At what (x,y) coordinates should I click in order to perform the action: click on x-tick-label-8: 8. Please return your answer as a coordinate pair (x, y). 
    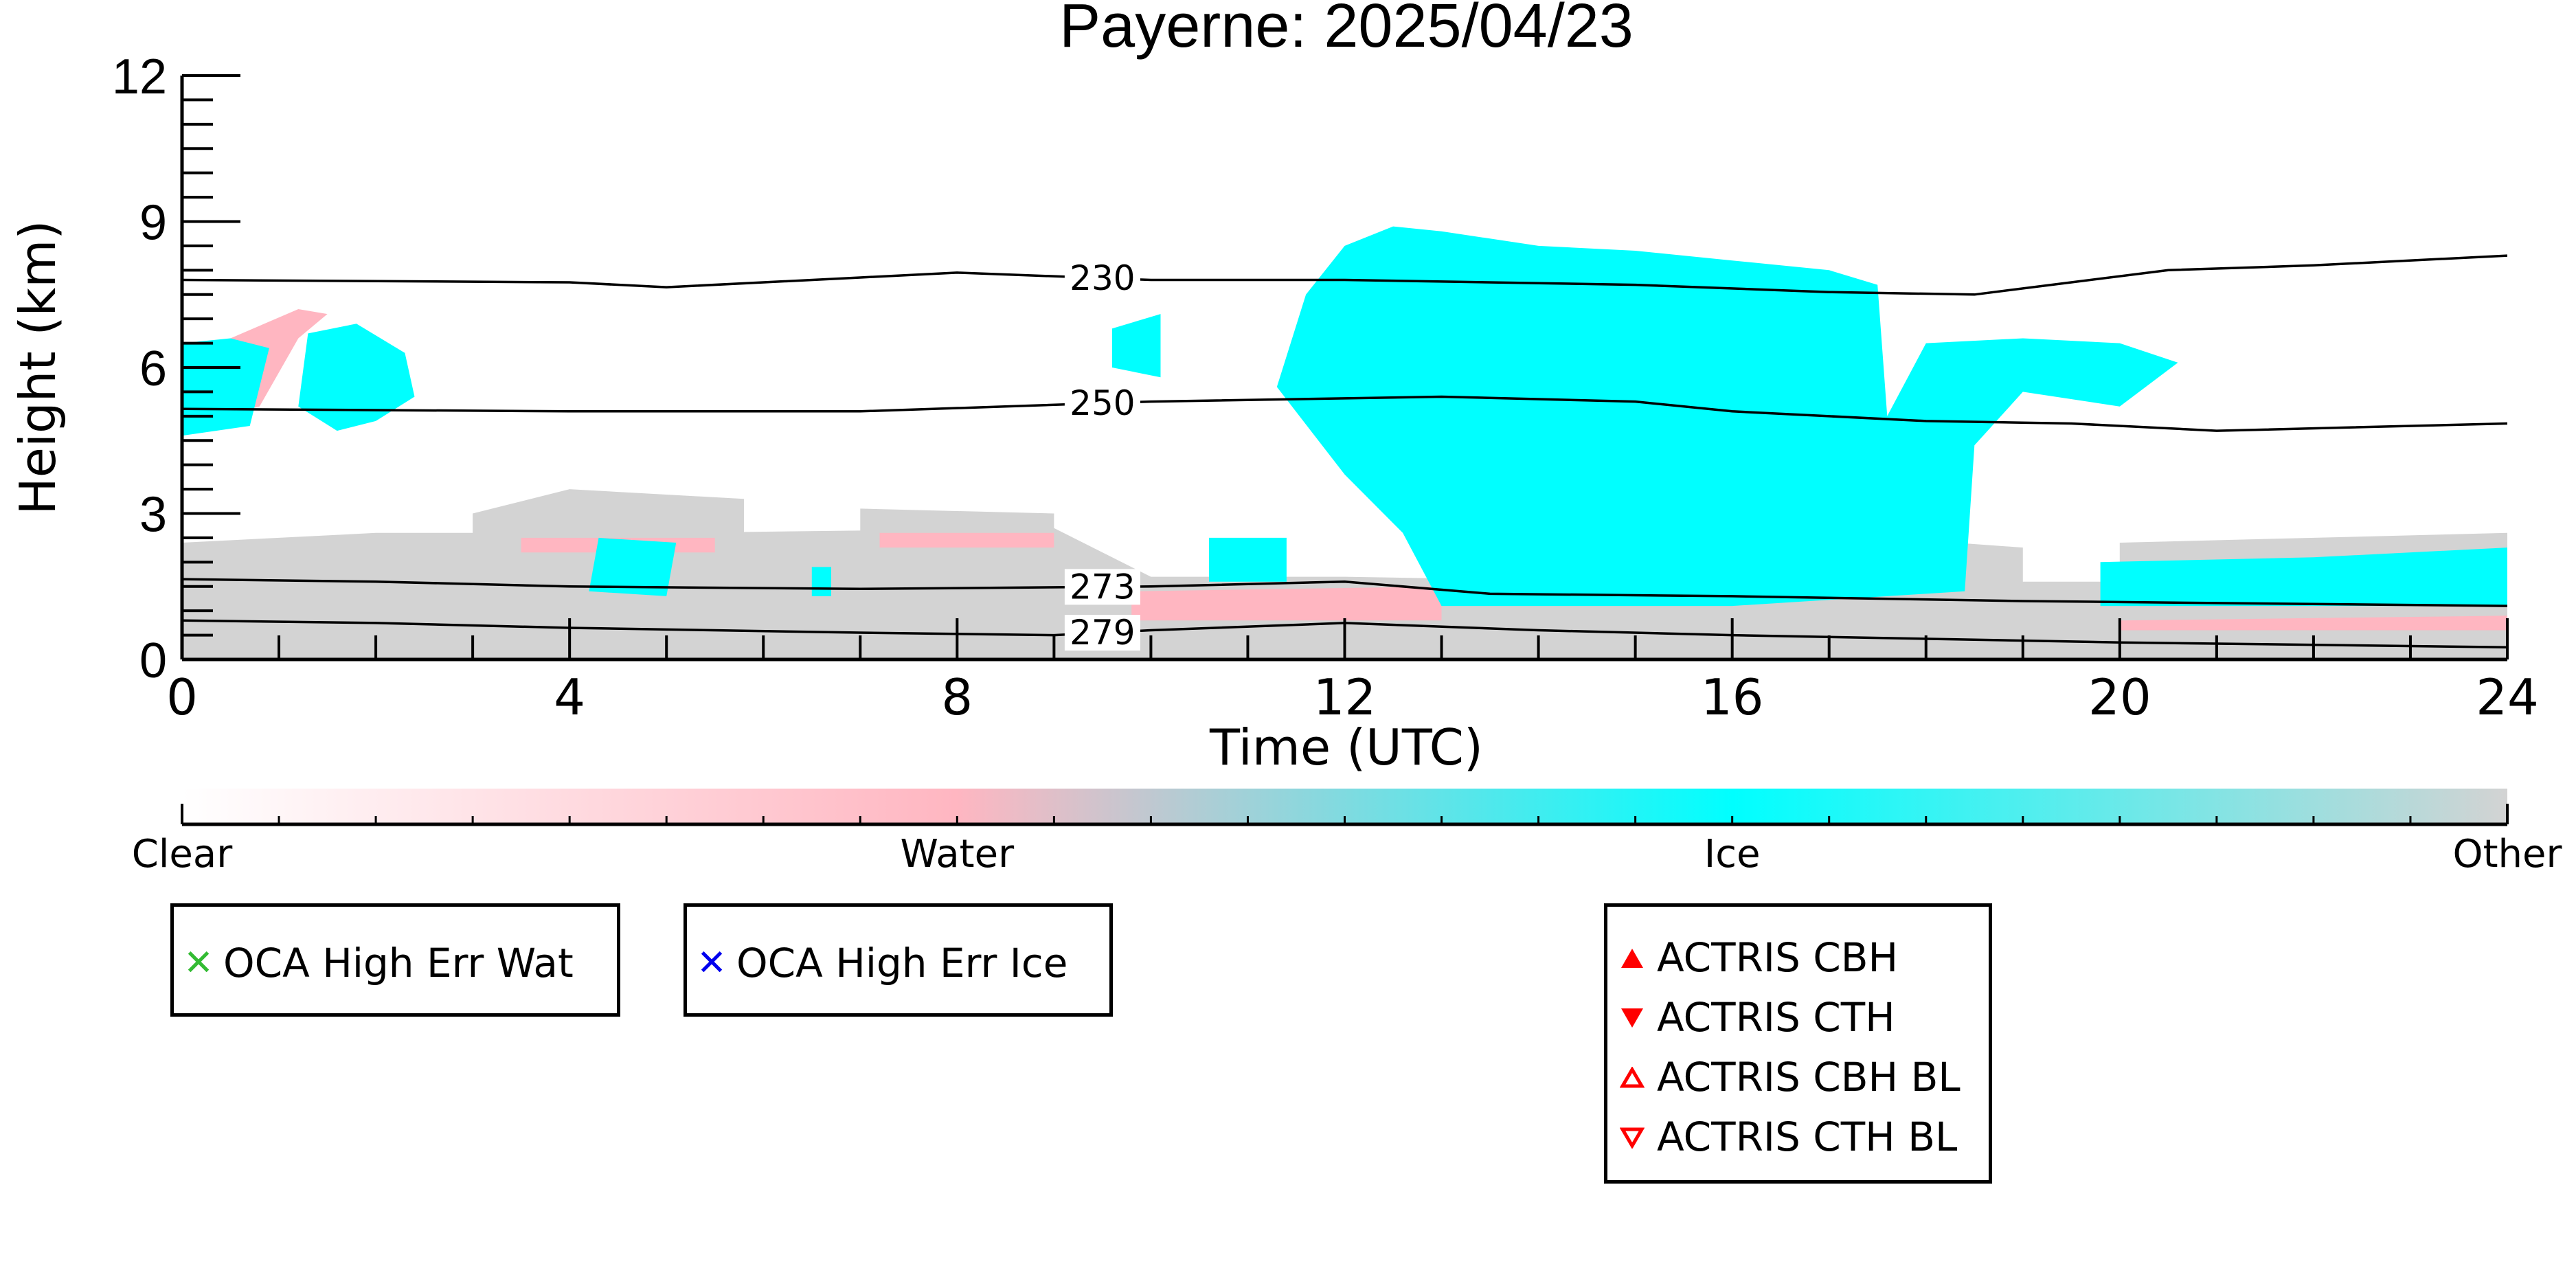
    Looking at the image, I should click on (957, 697).